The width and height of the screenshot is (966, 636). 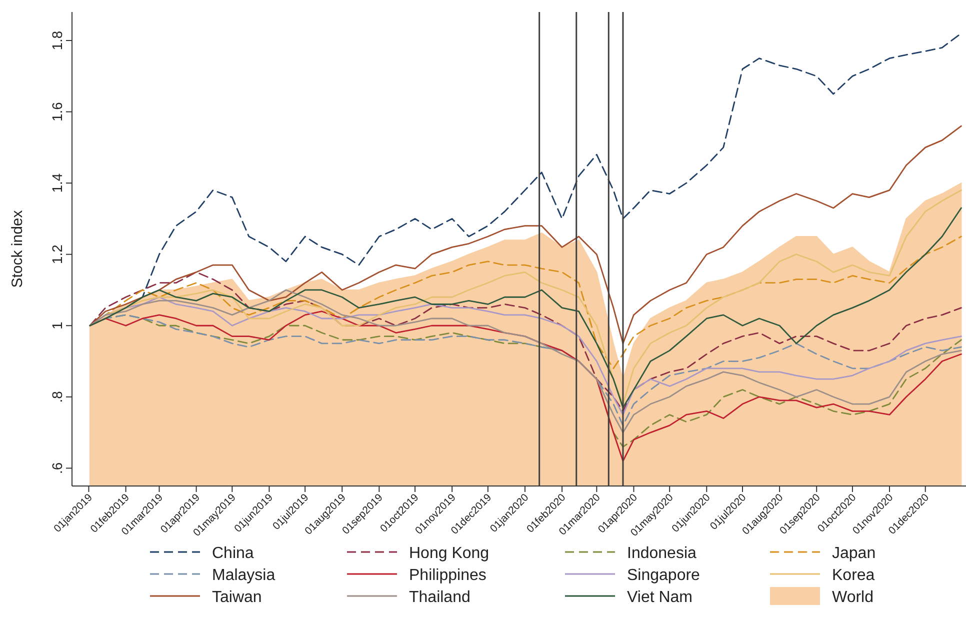 What do you see at coordinates (57, 254) in the screenshot?
I see `y-tick-label: 1.2` at bounding box center [57, 254].